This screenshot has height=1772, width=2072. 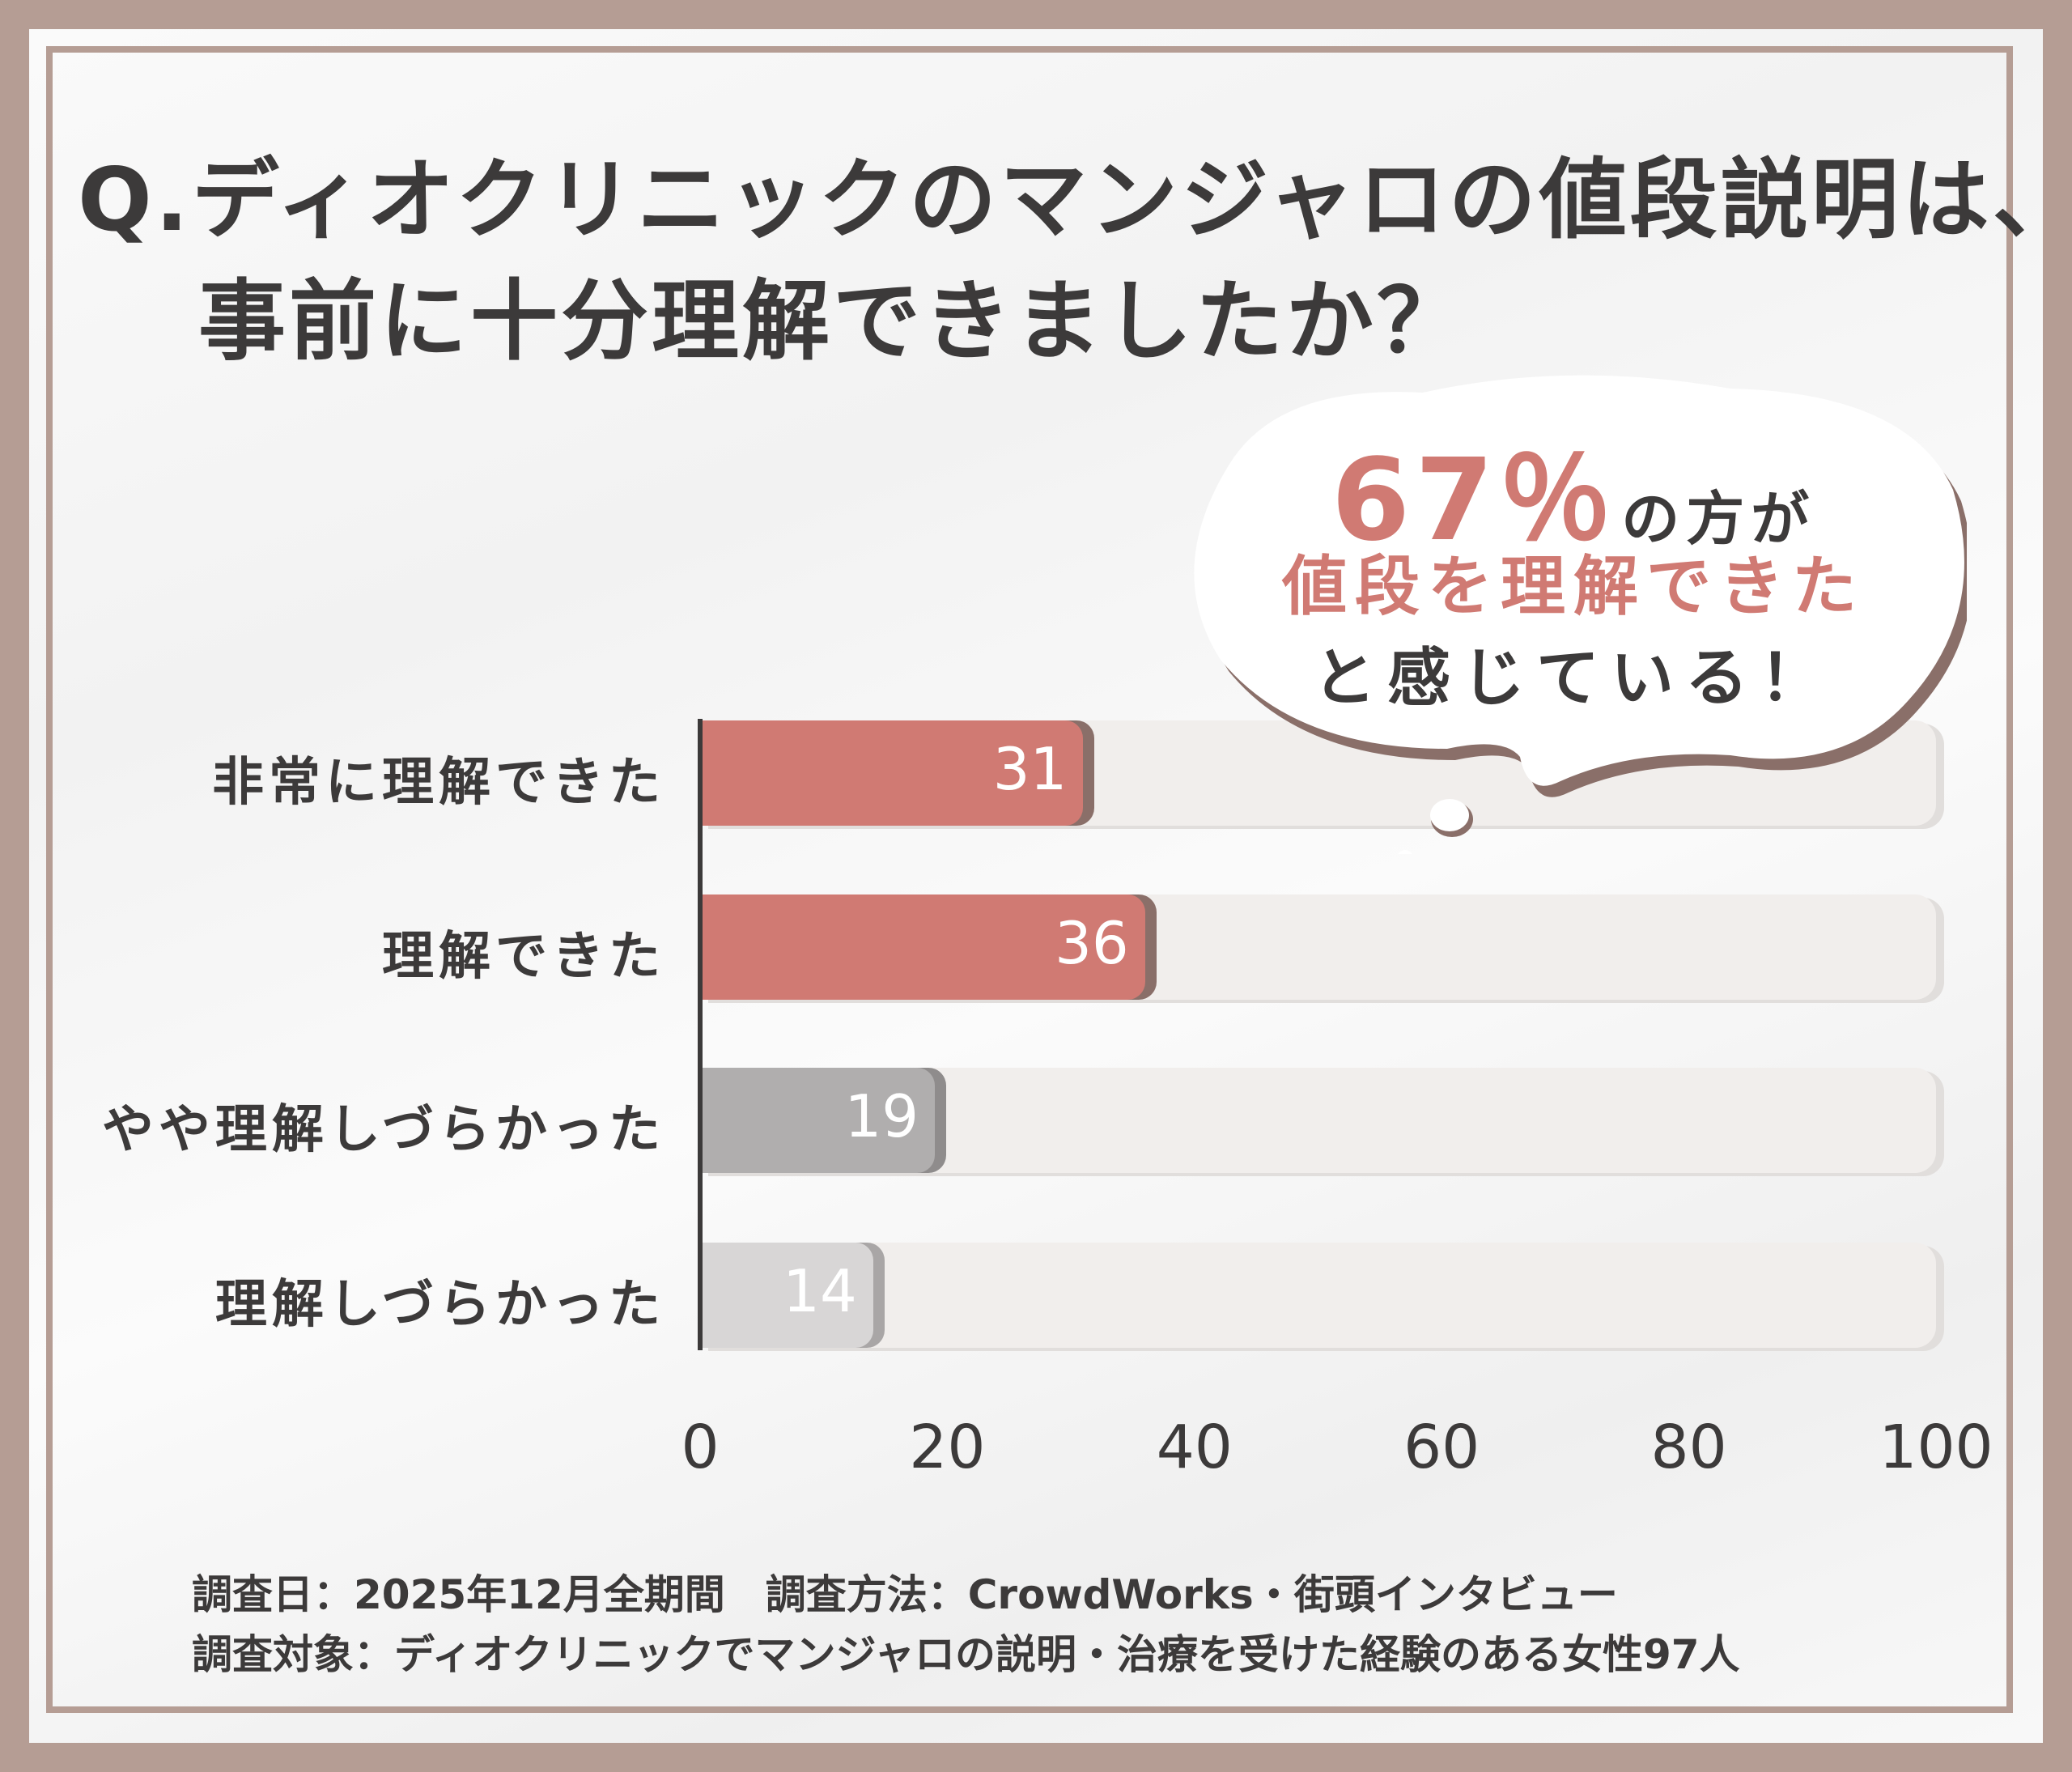 I want to click on bubble-shape, so click(x=1580, y=614).